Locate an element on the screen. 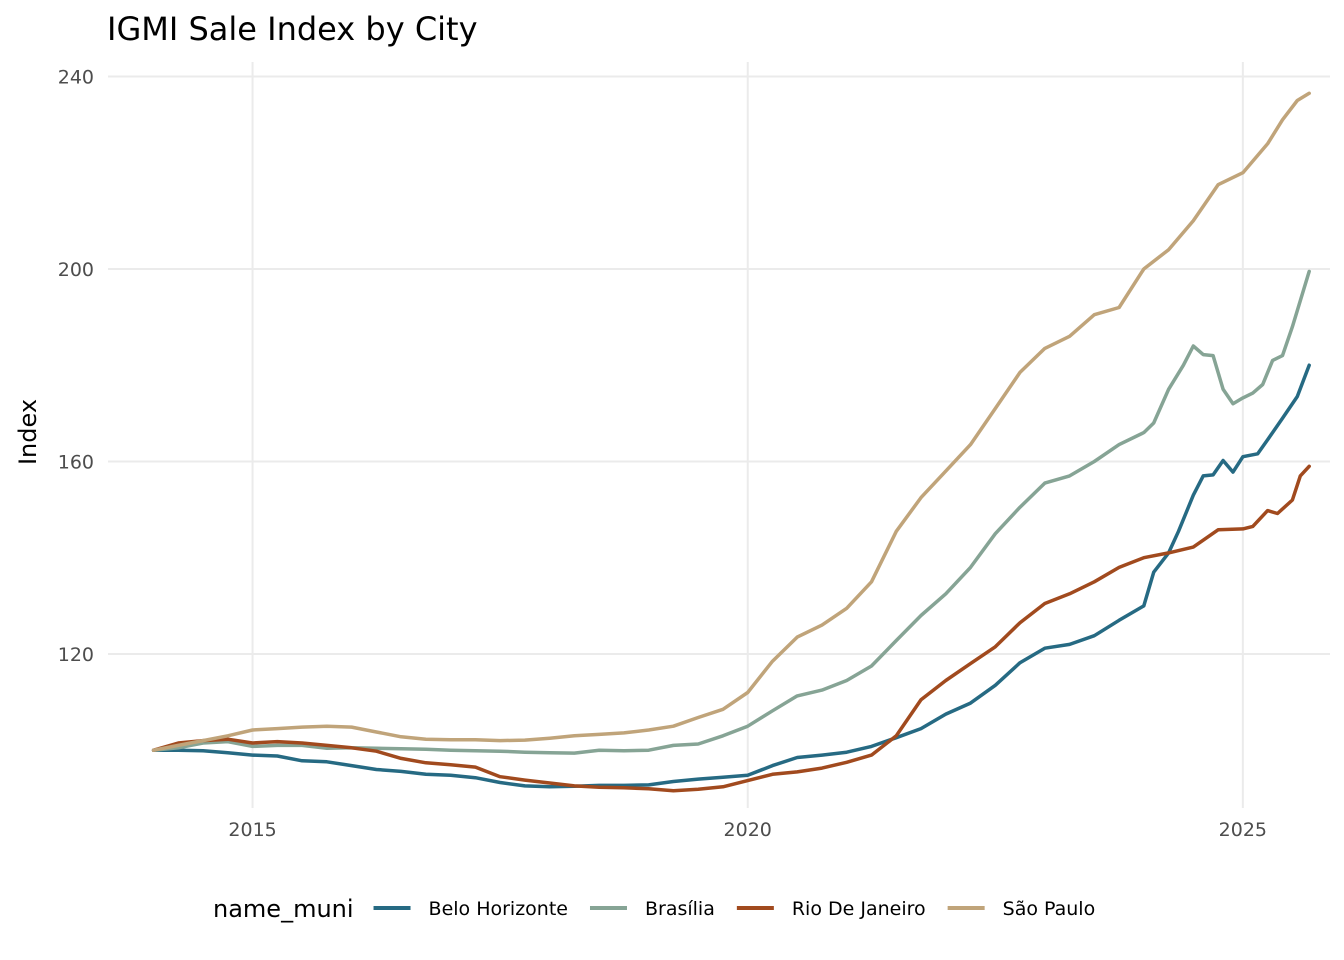 This screenshot has height=960, width=1344. y-axis-ticks: 120 160 200 240 is located at coordinates (76, 366).